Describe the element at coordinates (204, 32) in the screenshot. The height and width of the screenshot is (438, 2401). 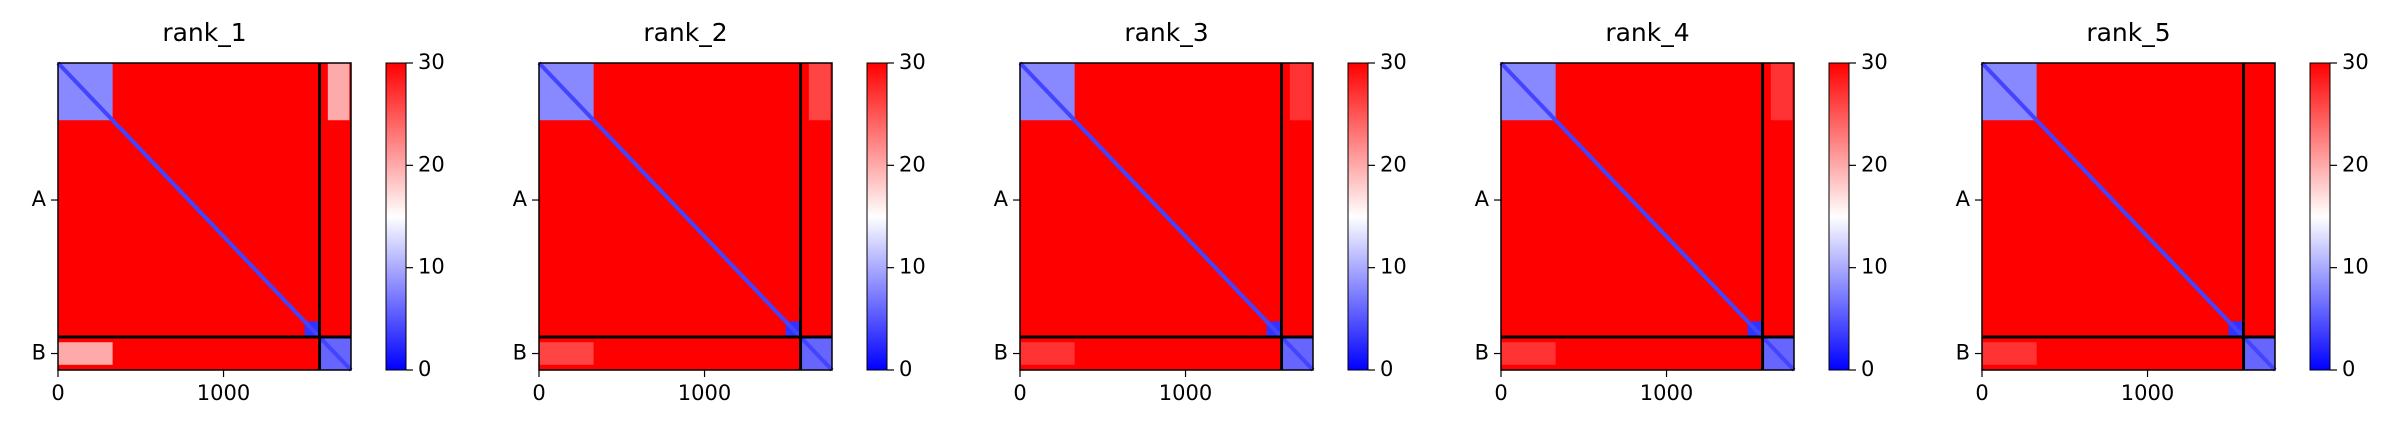
I see `panel-title: rank_1` at that location.